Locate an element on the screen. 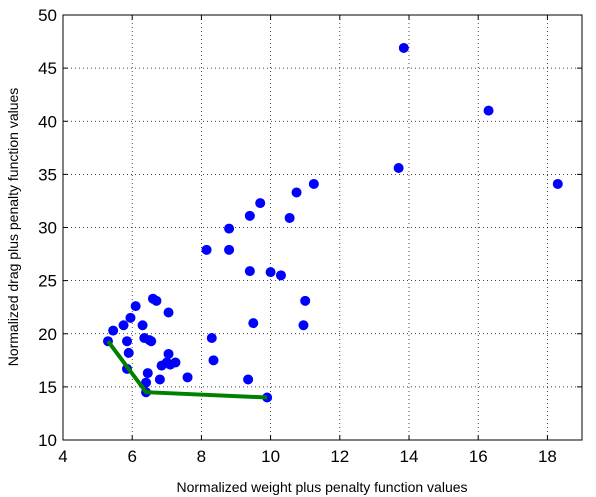 This screenshot has height=497, width=596. y-tick-label: 45 is located at coordinates (47, 68).